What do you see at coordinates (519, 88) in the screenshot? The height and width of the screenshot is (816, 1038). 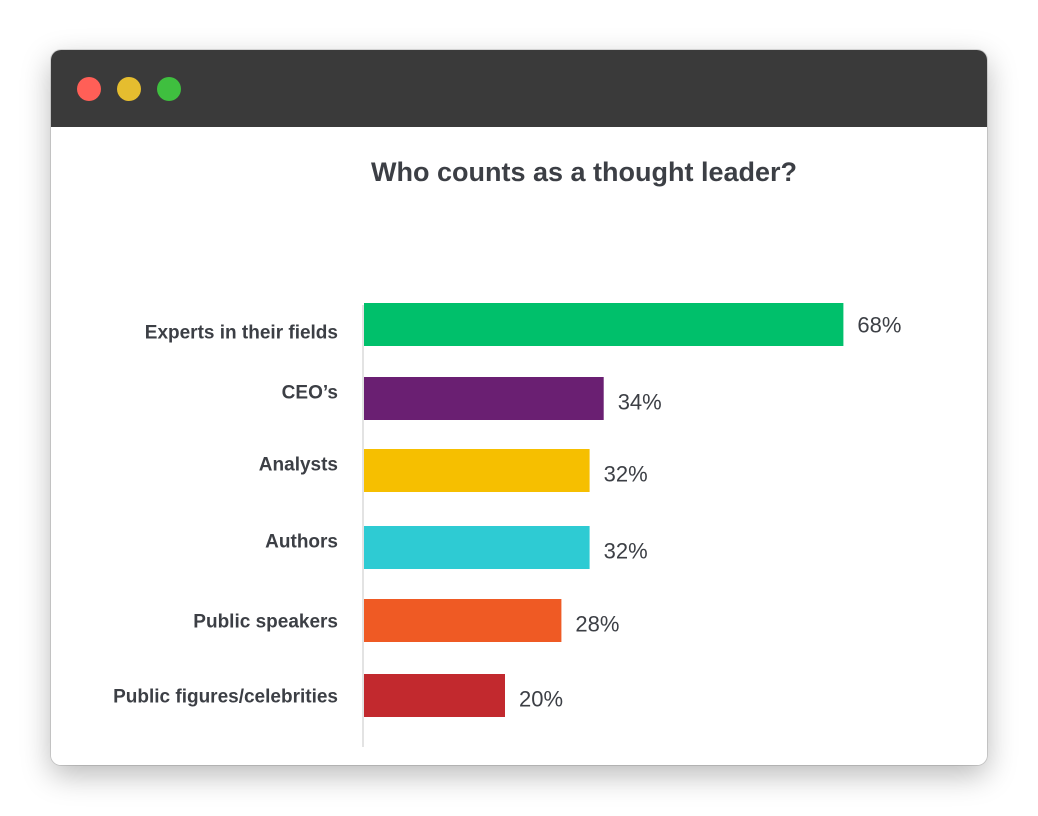 I see `title-bar` at bounding box center [519, 88].